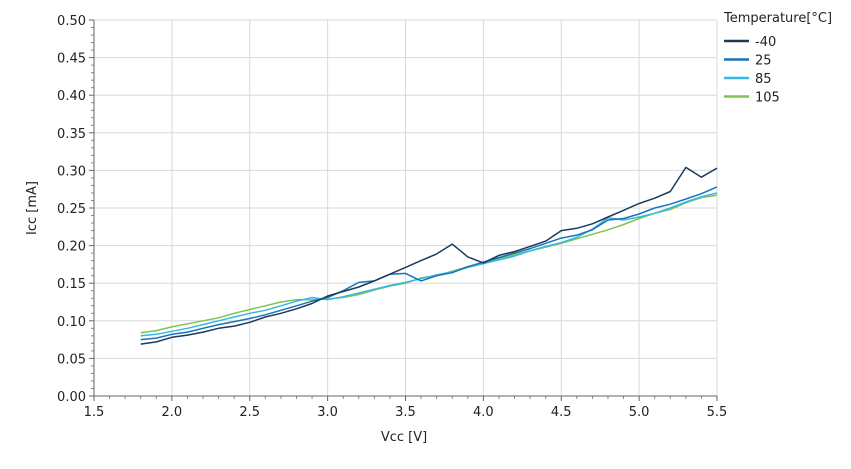 The image size is (851, 469). Describe the element at coordinates (71, 134) in the screenshot. I see `y-tick-label: 0.35` at that location.